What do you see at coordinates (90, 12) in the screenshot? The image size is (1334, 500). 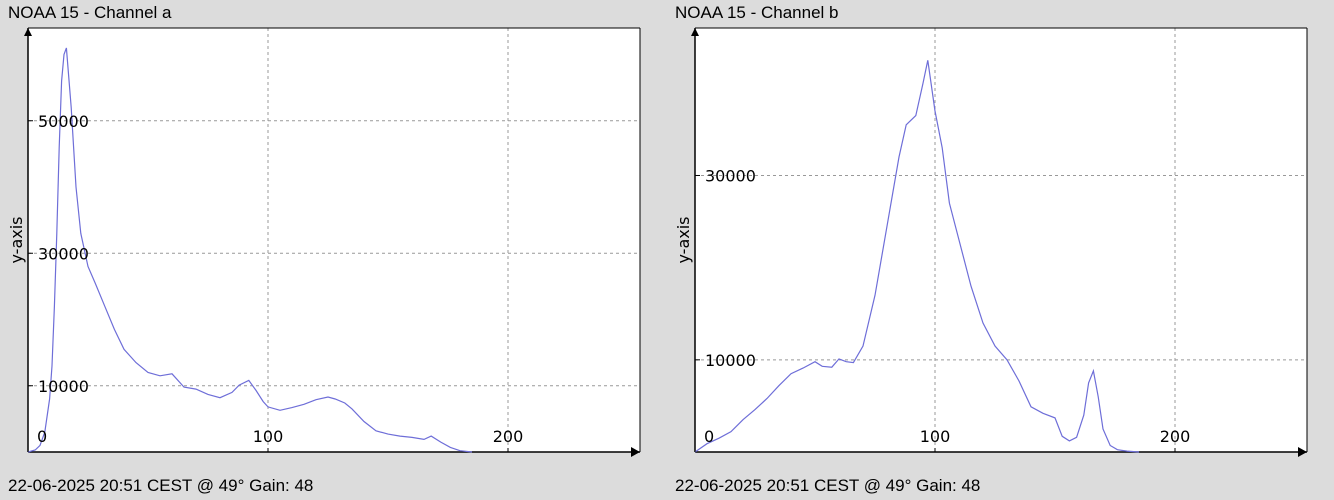 I see `chart-title: NOAA 15 - Channel a` at bounding box center [90, 12].